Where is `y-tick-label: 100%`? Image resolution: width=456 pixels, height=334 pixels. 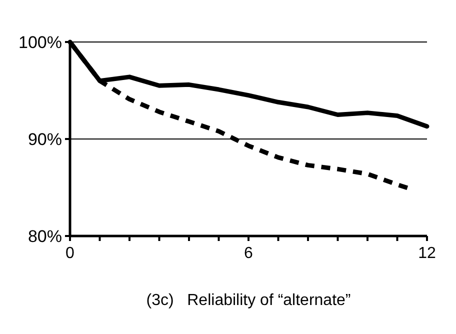
y-tick-label: 100% is located at coordinates (40, 42).